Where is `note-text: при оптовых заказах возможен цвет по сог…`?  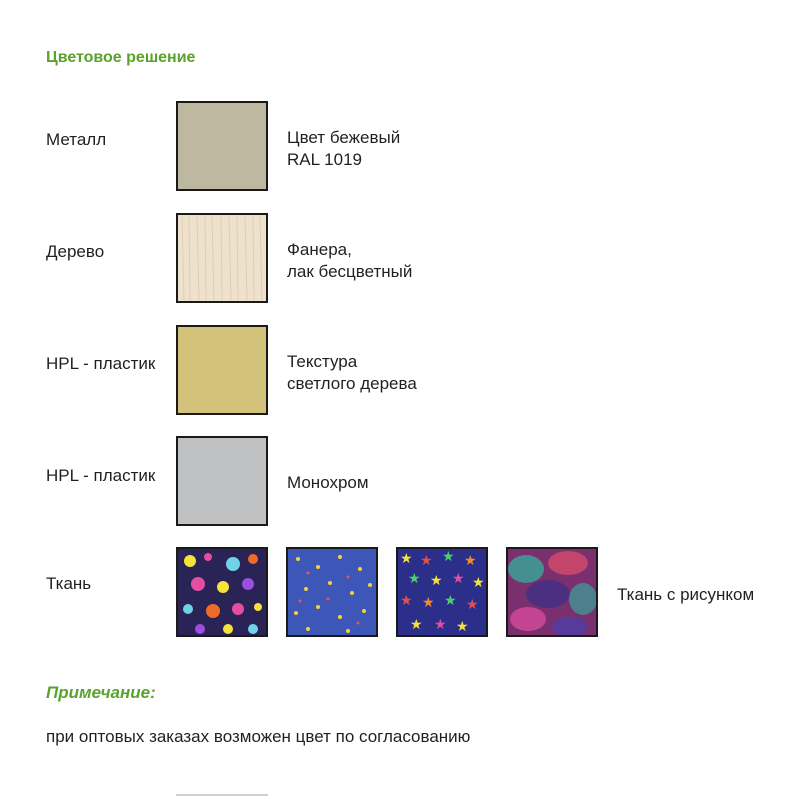
note-text: при оптовых заказах возможен цвет по сог… is located at coordinates (258, 736).